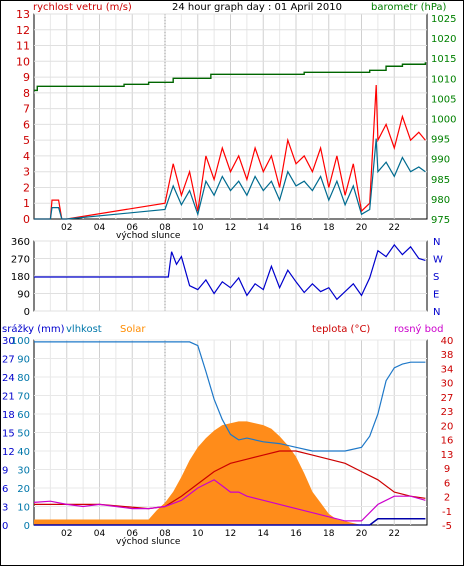 The image size is (464, 566). I want to click on dew-point-label: rosný bod, so click(418, 329).